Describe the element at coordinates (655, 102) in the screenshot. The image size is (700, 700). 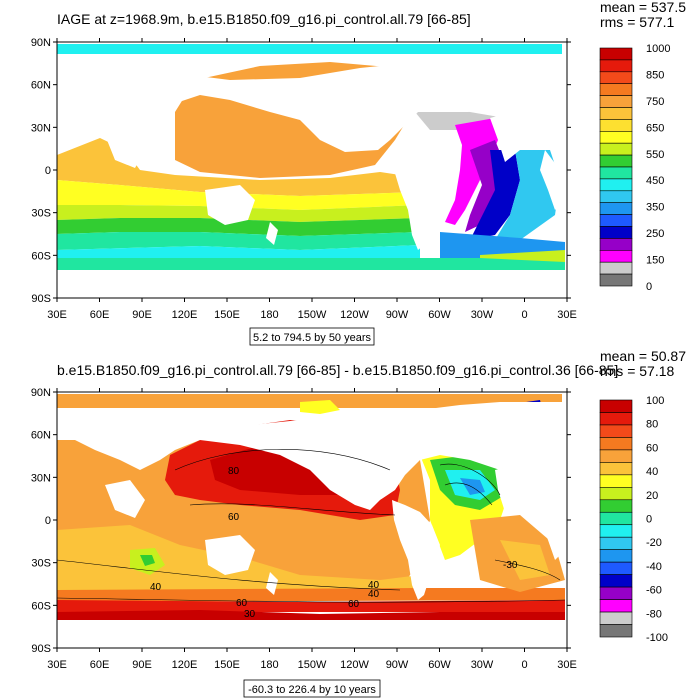
I see `colorbar-label: 750` at that location.